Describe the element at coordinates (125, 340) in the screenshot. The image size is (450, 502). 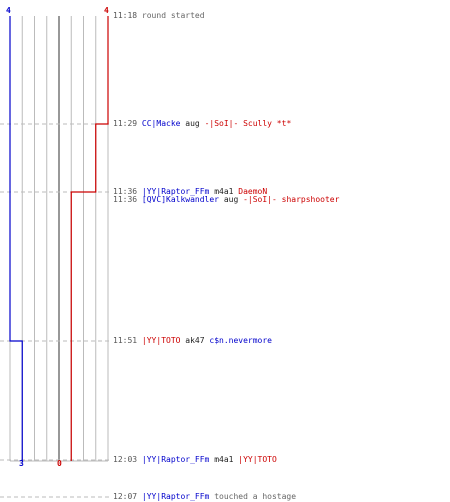
I see `event-time: 11:51` at that location.